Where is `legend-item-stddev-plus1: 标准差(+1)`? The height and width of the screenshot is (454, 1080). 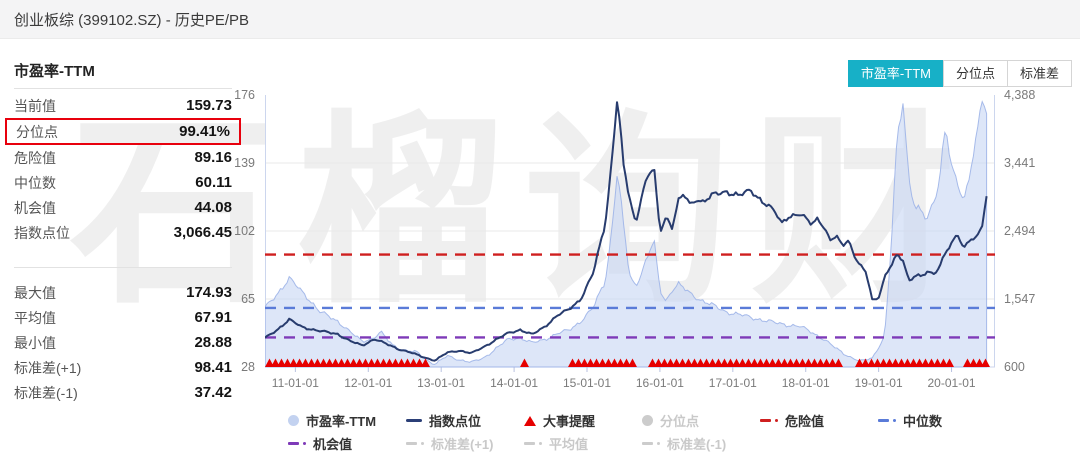 legend-item-stddev-plus1: 标准差(+1) is located at coordinates (465, 443).